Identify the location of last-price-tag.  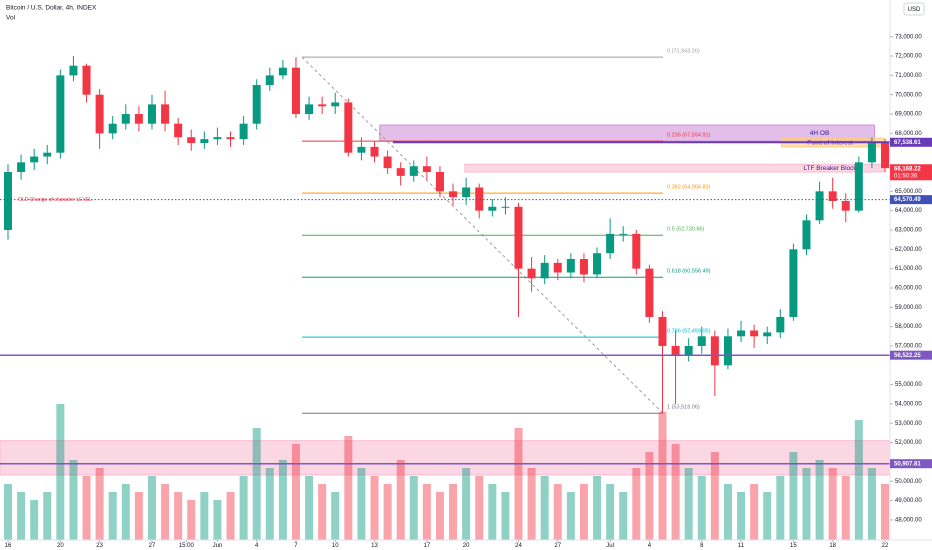
(911, 172).